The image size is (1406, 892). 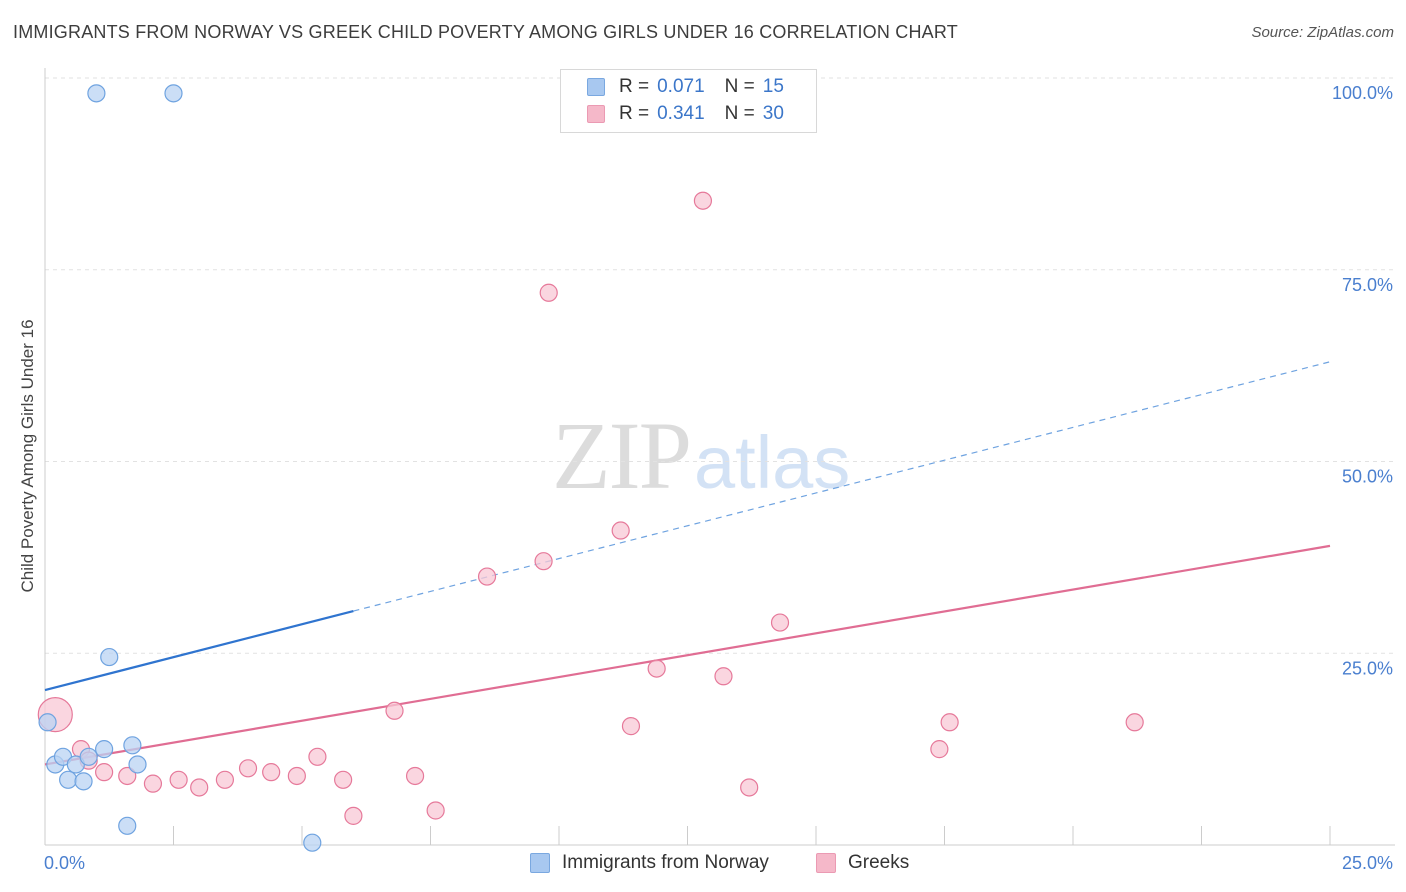 What do you see at coordinates (773, 113) in the screenshot?
I see `legend-n-value: 30` at bounding box center [773, 113].